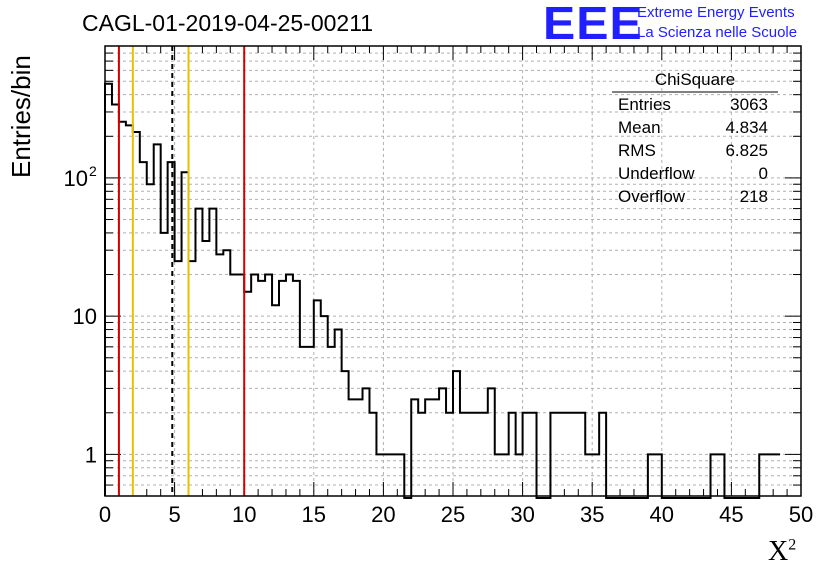  What do you see at coordinates (763, 173) in the screenshot?
I see `stats-row-value: 0` at bounding box center [763, 173].